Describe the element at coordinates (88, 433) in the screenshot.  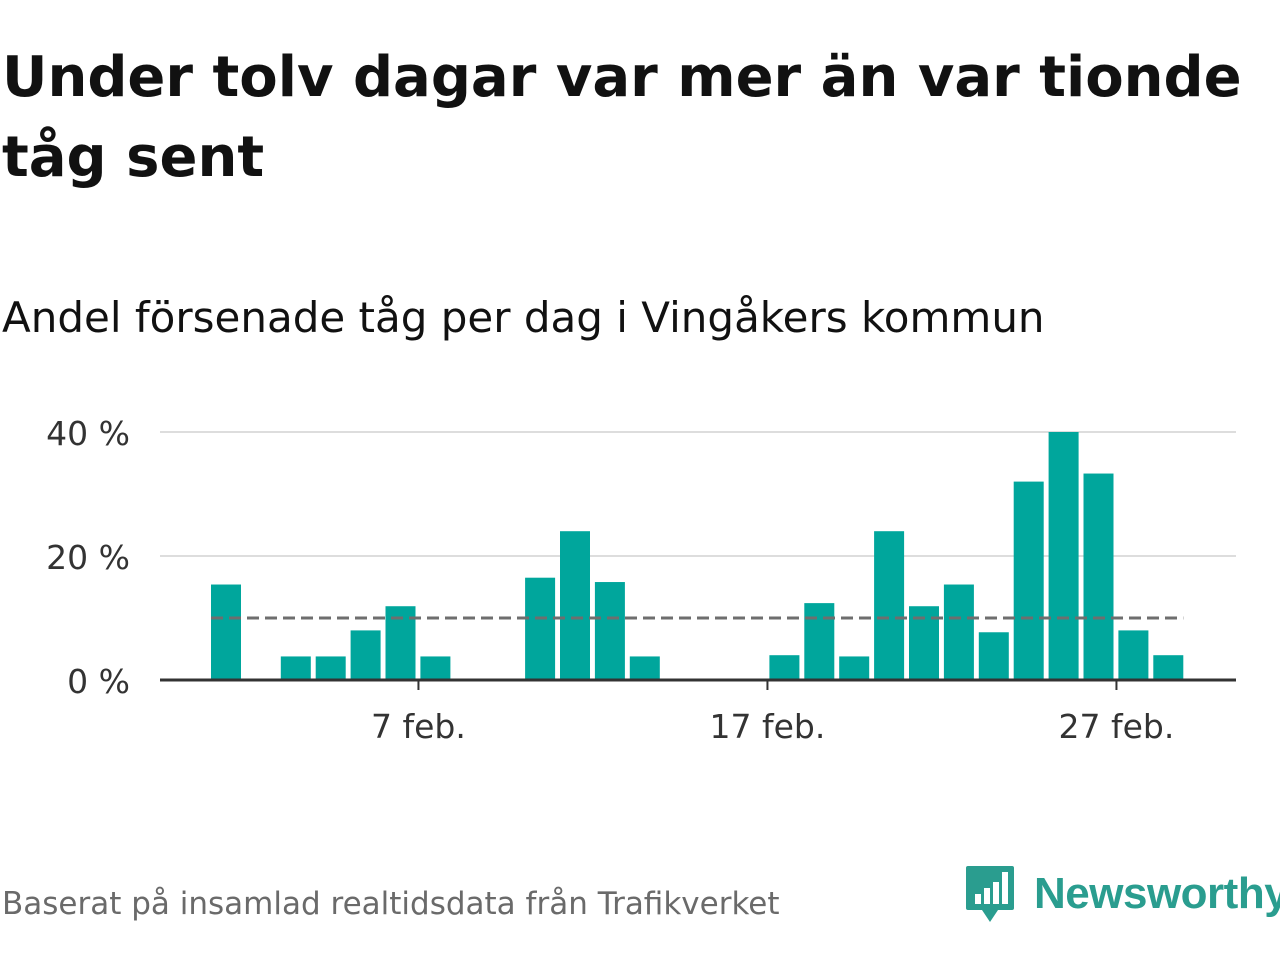
I see `y-tick-label: 40 %` at that location.